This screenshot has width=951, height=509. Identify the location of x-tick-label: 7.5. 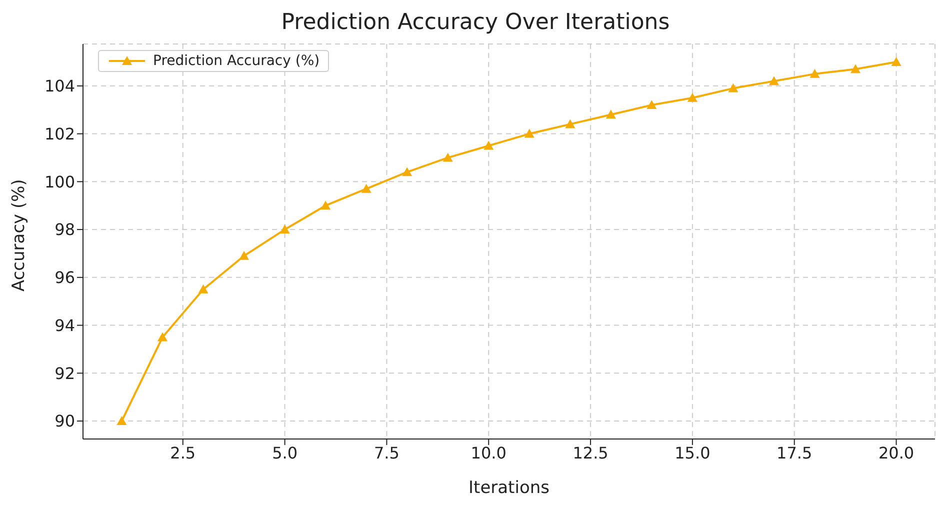
(387, 452).